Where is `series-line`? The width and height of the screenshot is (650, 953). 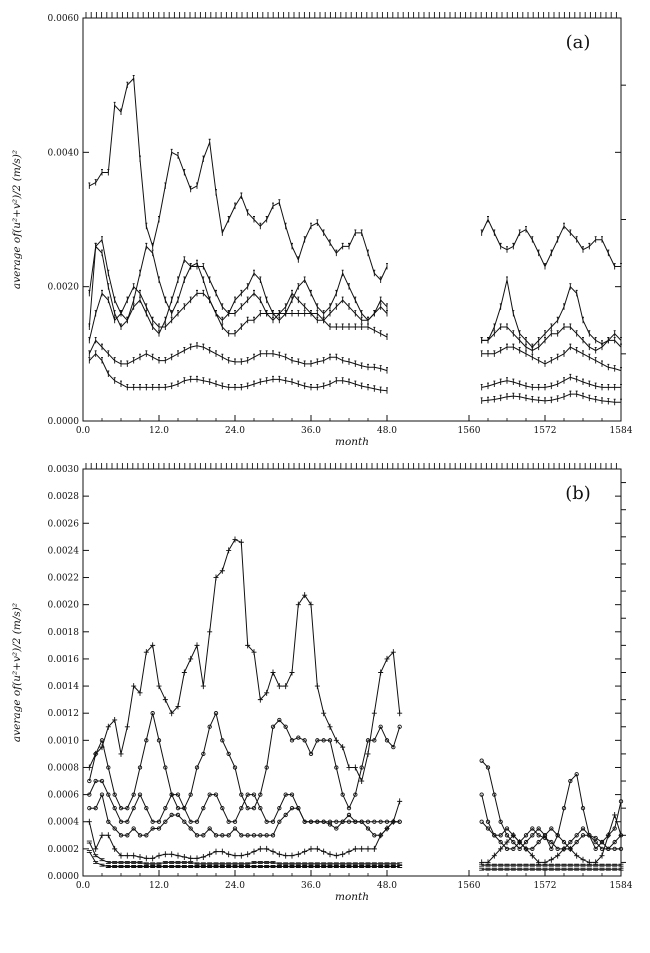 series-line is located at coordinates (244, 853).